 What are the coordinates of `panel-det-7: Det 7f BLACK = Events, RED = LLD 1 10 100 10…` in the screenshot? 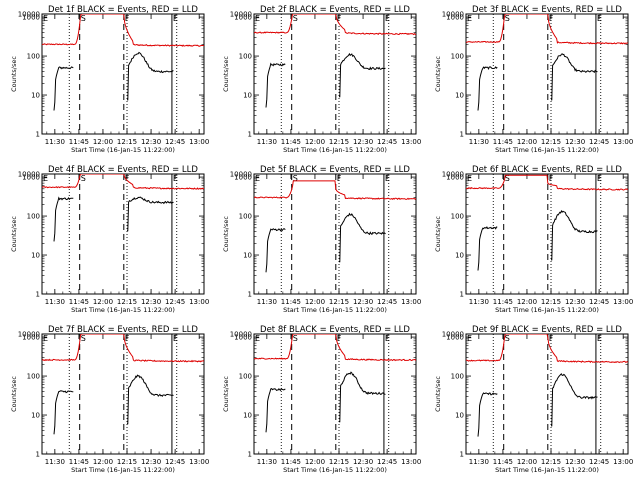 It's located at (109, 399).